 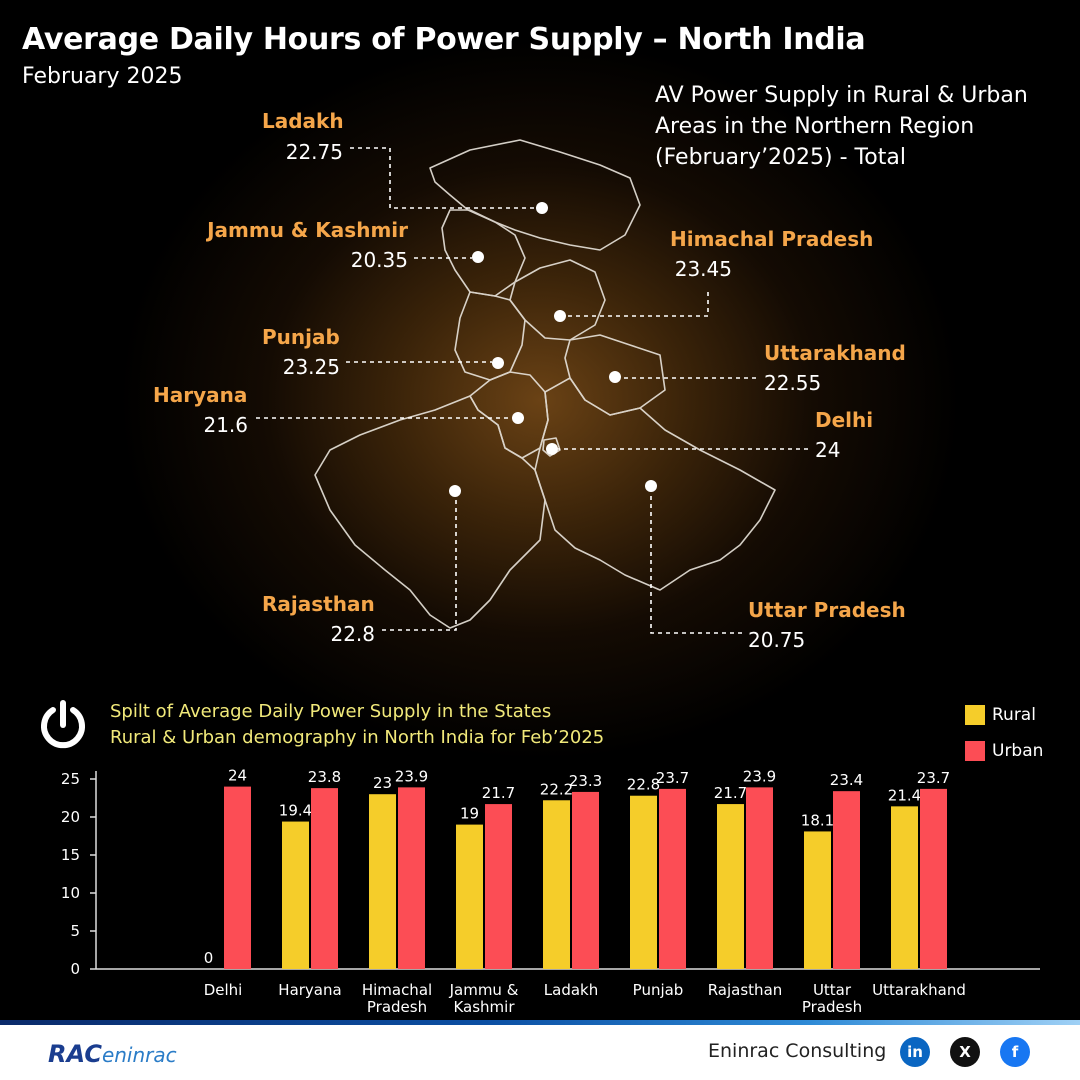 What do you see at coordinates (455, 491) in the screenshot?
I see `map-dot-rajasthan` at bounding box center [455, 491].